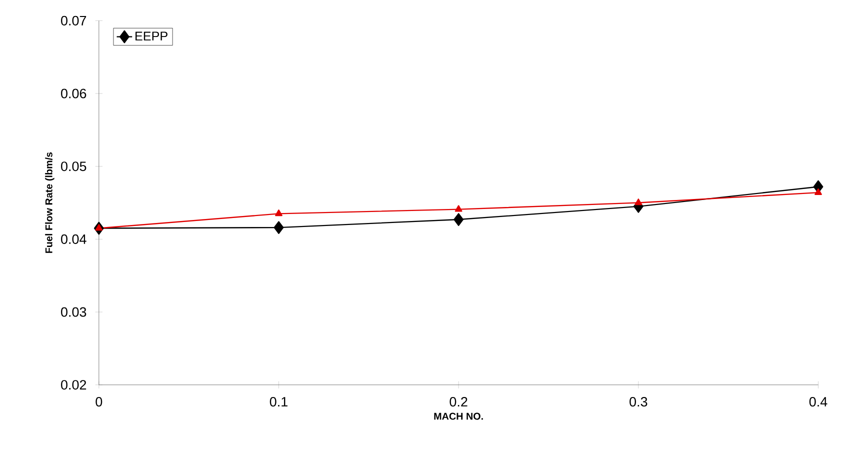 Image resolution: width=856 pixels, height=470 pixels. What do you see at coordinates (73, 93) in the screenshot?
I see `y-tick-label: 0.06` at bounding box center [73, 93].